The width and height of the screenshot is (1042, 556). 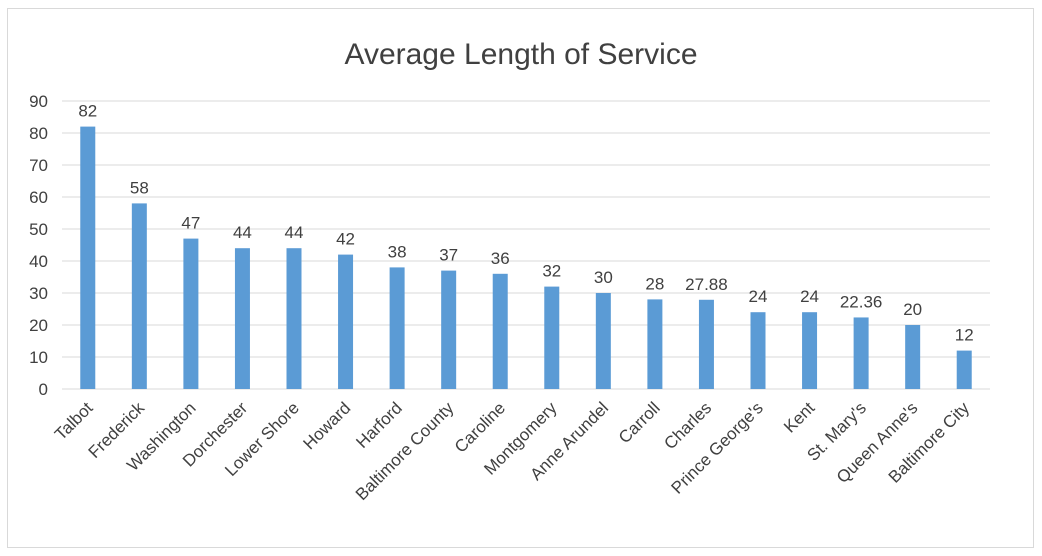 What do you see at coordinates (38, 229) in the screenshot?
I see `y-tick-label-50: 50` at bounding box center [38, 229].